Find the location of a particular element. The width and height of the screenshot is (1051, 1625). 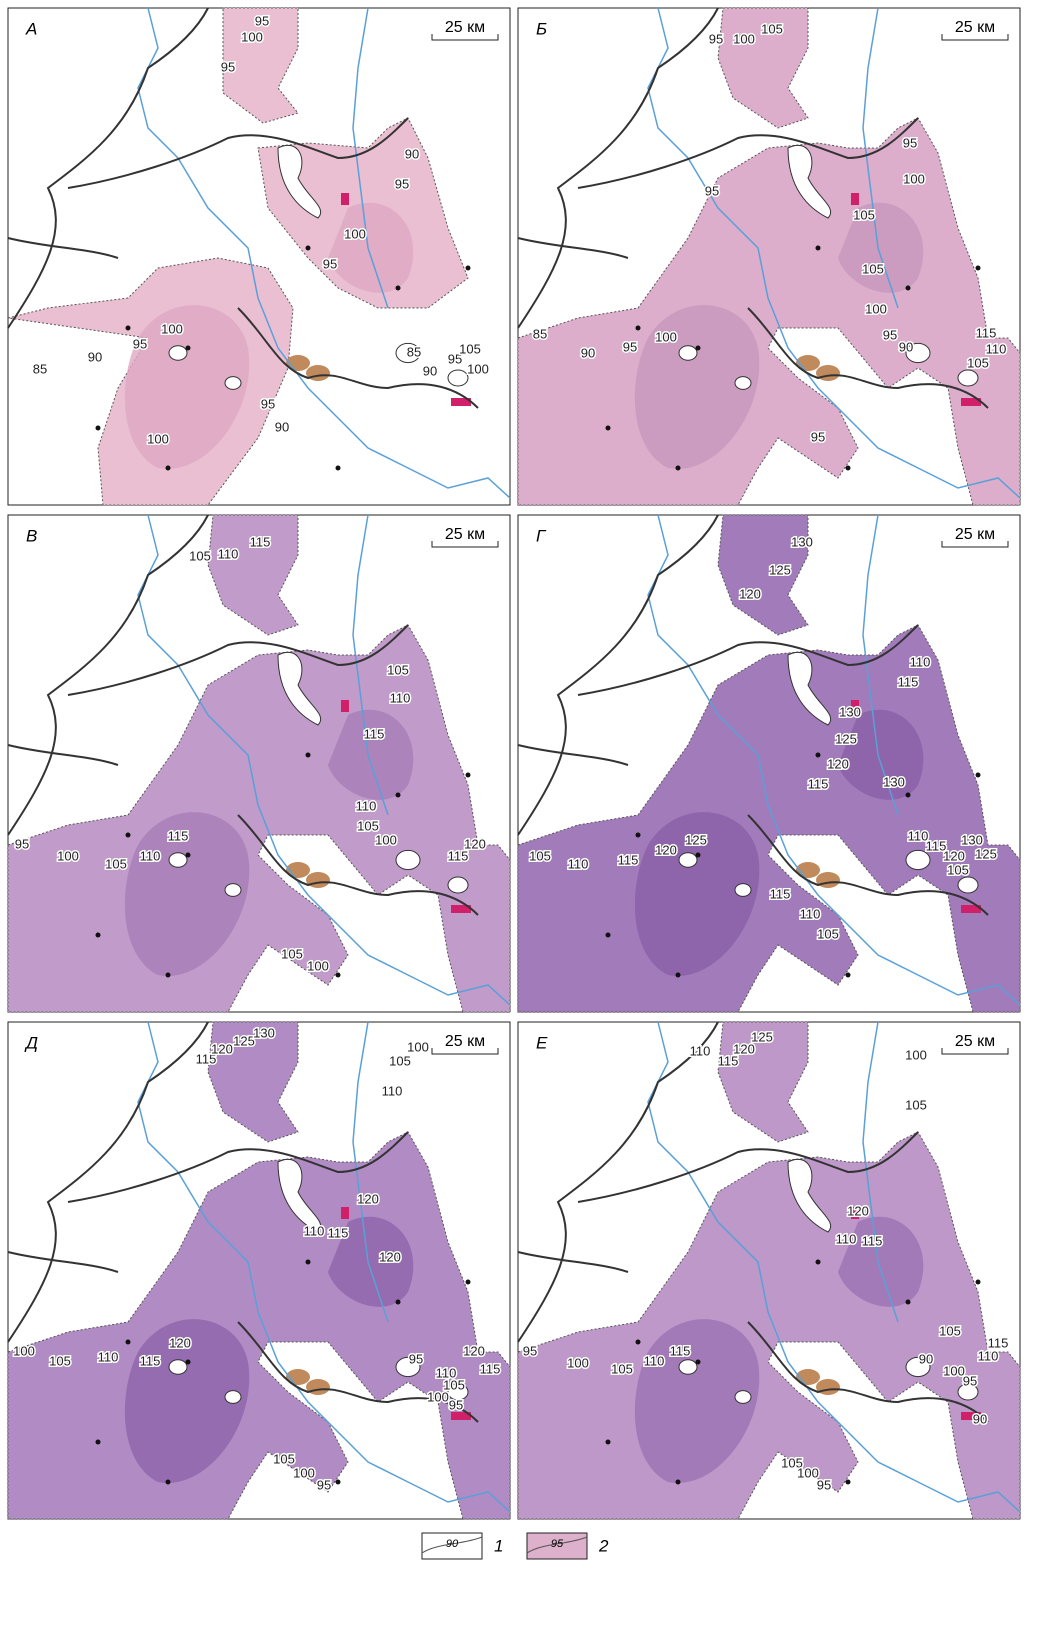

panel-label: Д is located at coordinates (31, 1042).